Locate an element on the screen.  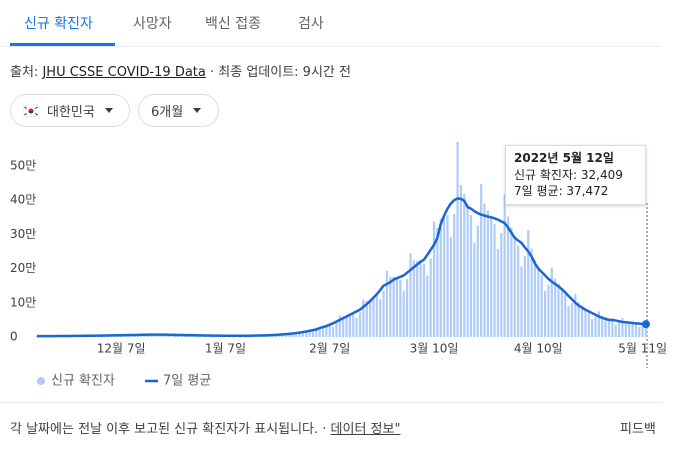
data-info-link: 데이터 정보" is located at coordinates (365, 429).